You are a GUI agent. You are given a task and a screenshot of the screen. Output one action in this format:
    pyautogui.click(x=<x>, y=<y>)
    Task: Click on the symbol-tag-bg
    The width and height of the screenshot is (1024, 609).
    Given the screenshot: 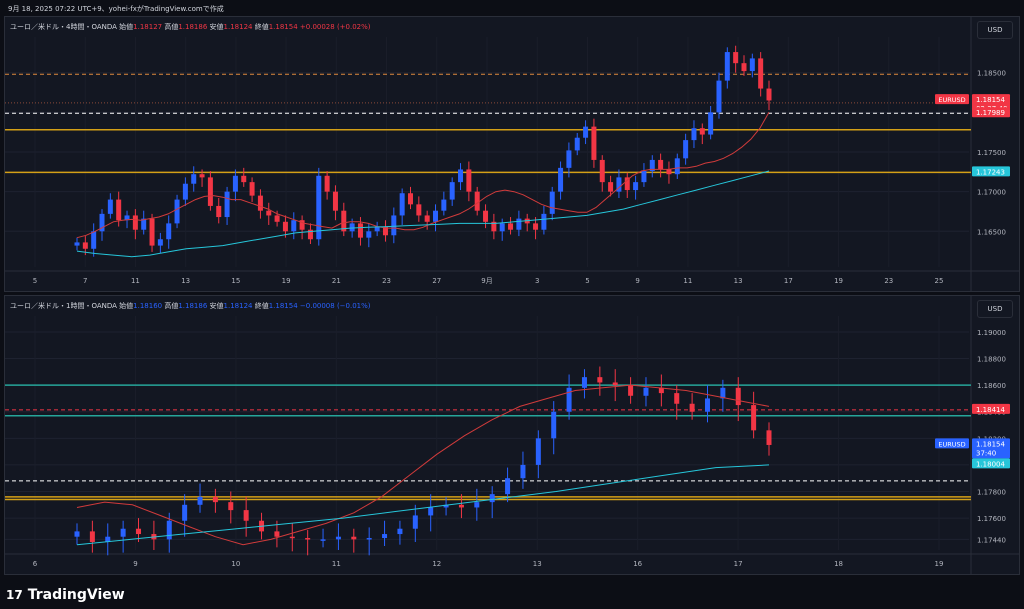 What is the action you would take?
    pyautogui.click(x=952, y=99)
    